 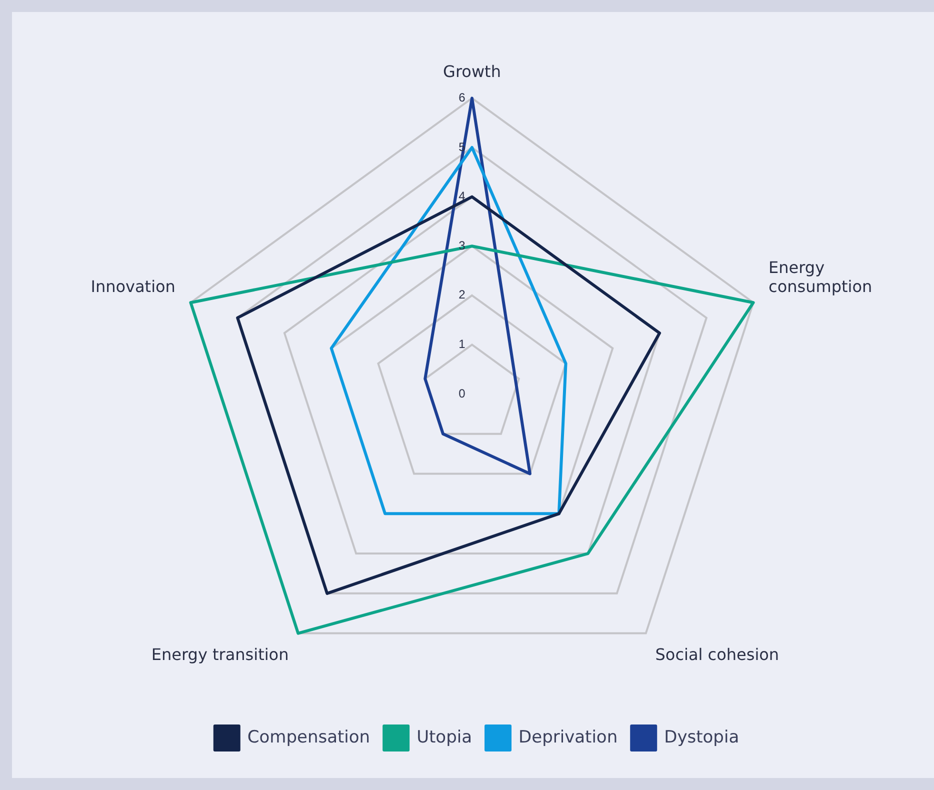 I want to click on spoke-label: Social cohesion, so click(x=717, y=654).